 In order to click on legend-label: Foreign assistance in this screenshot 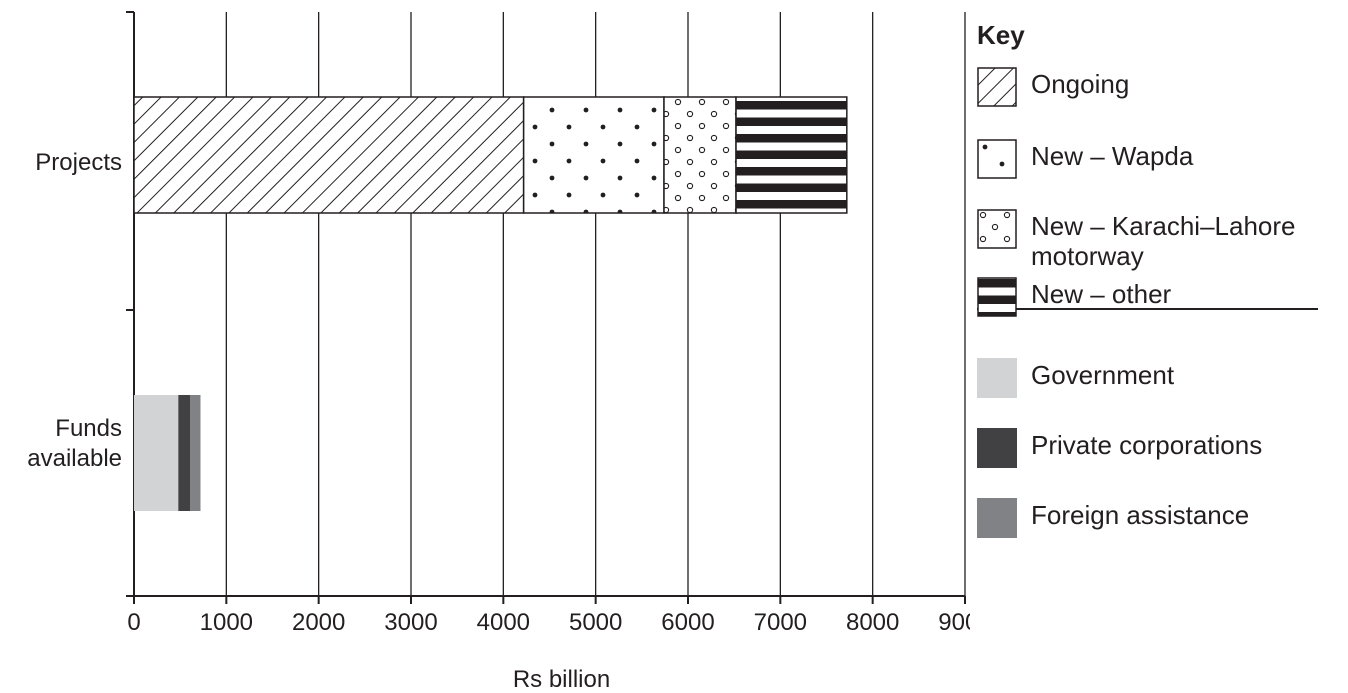, I will do `click(1140, 515)`.